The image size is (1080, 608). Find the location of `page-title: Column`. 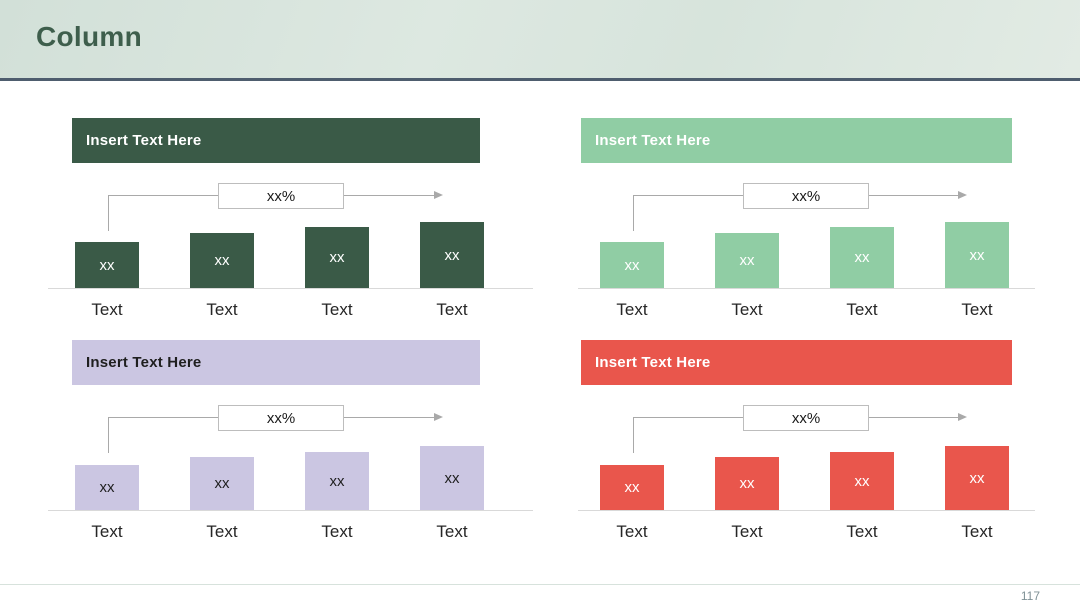

page-title: Column is located at coordinates (89, 36).